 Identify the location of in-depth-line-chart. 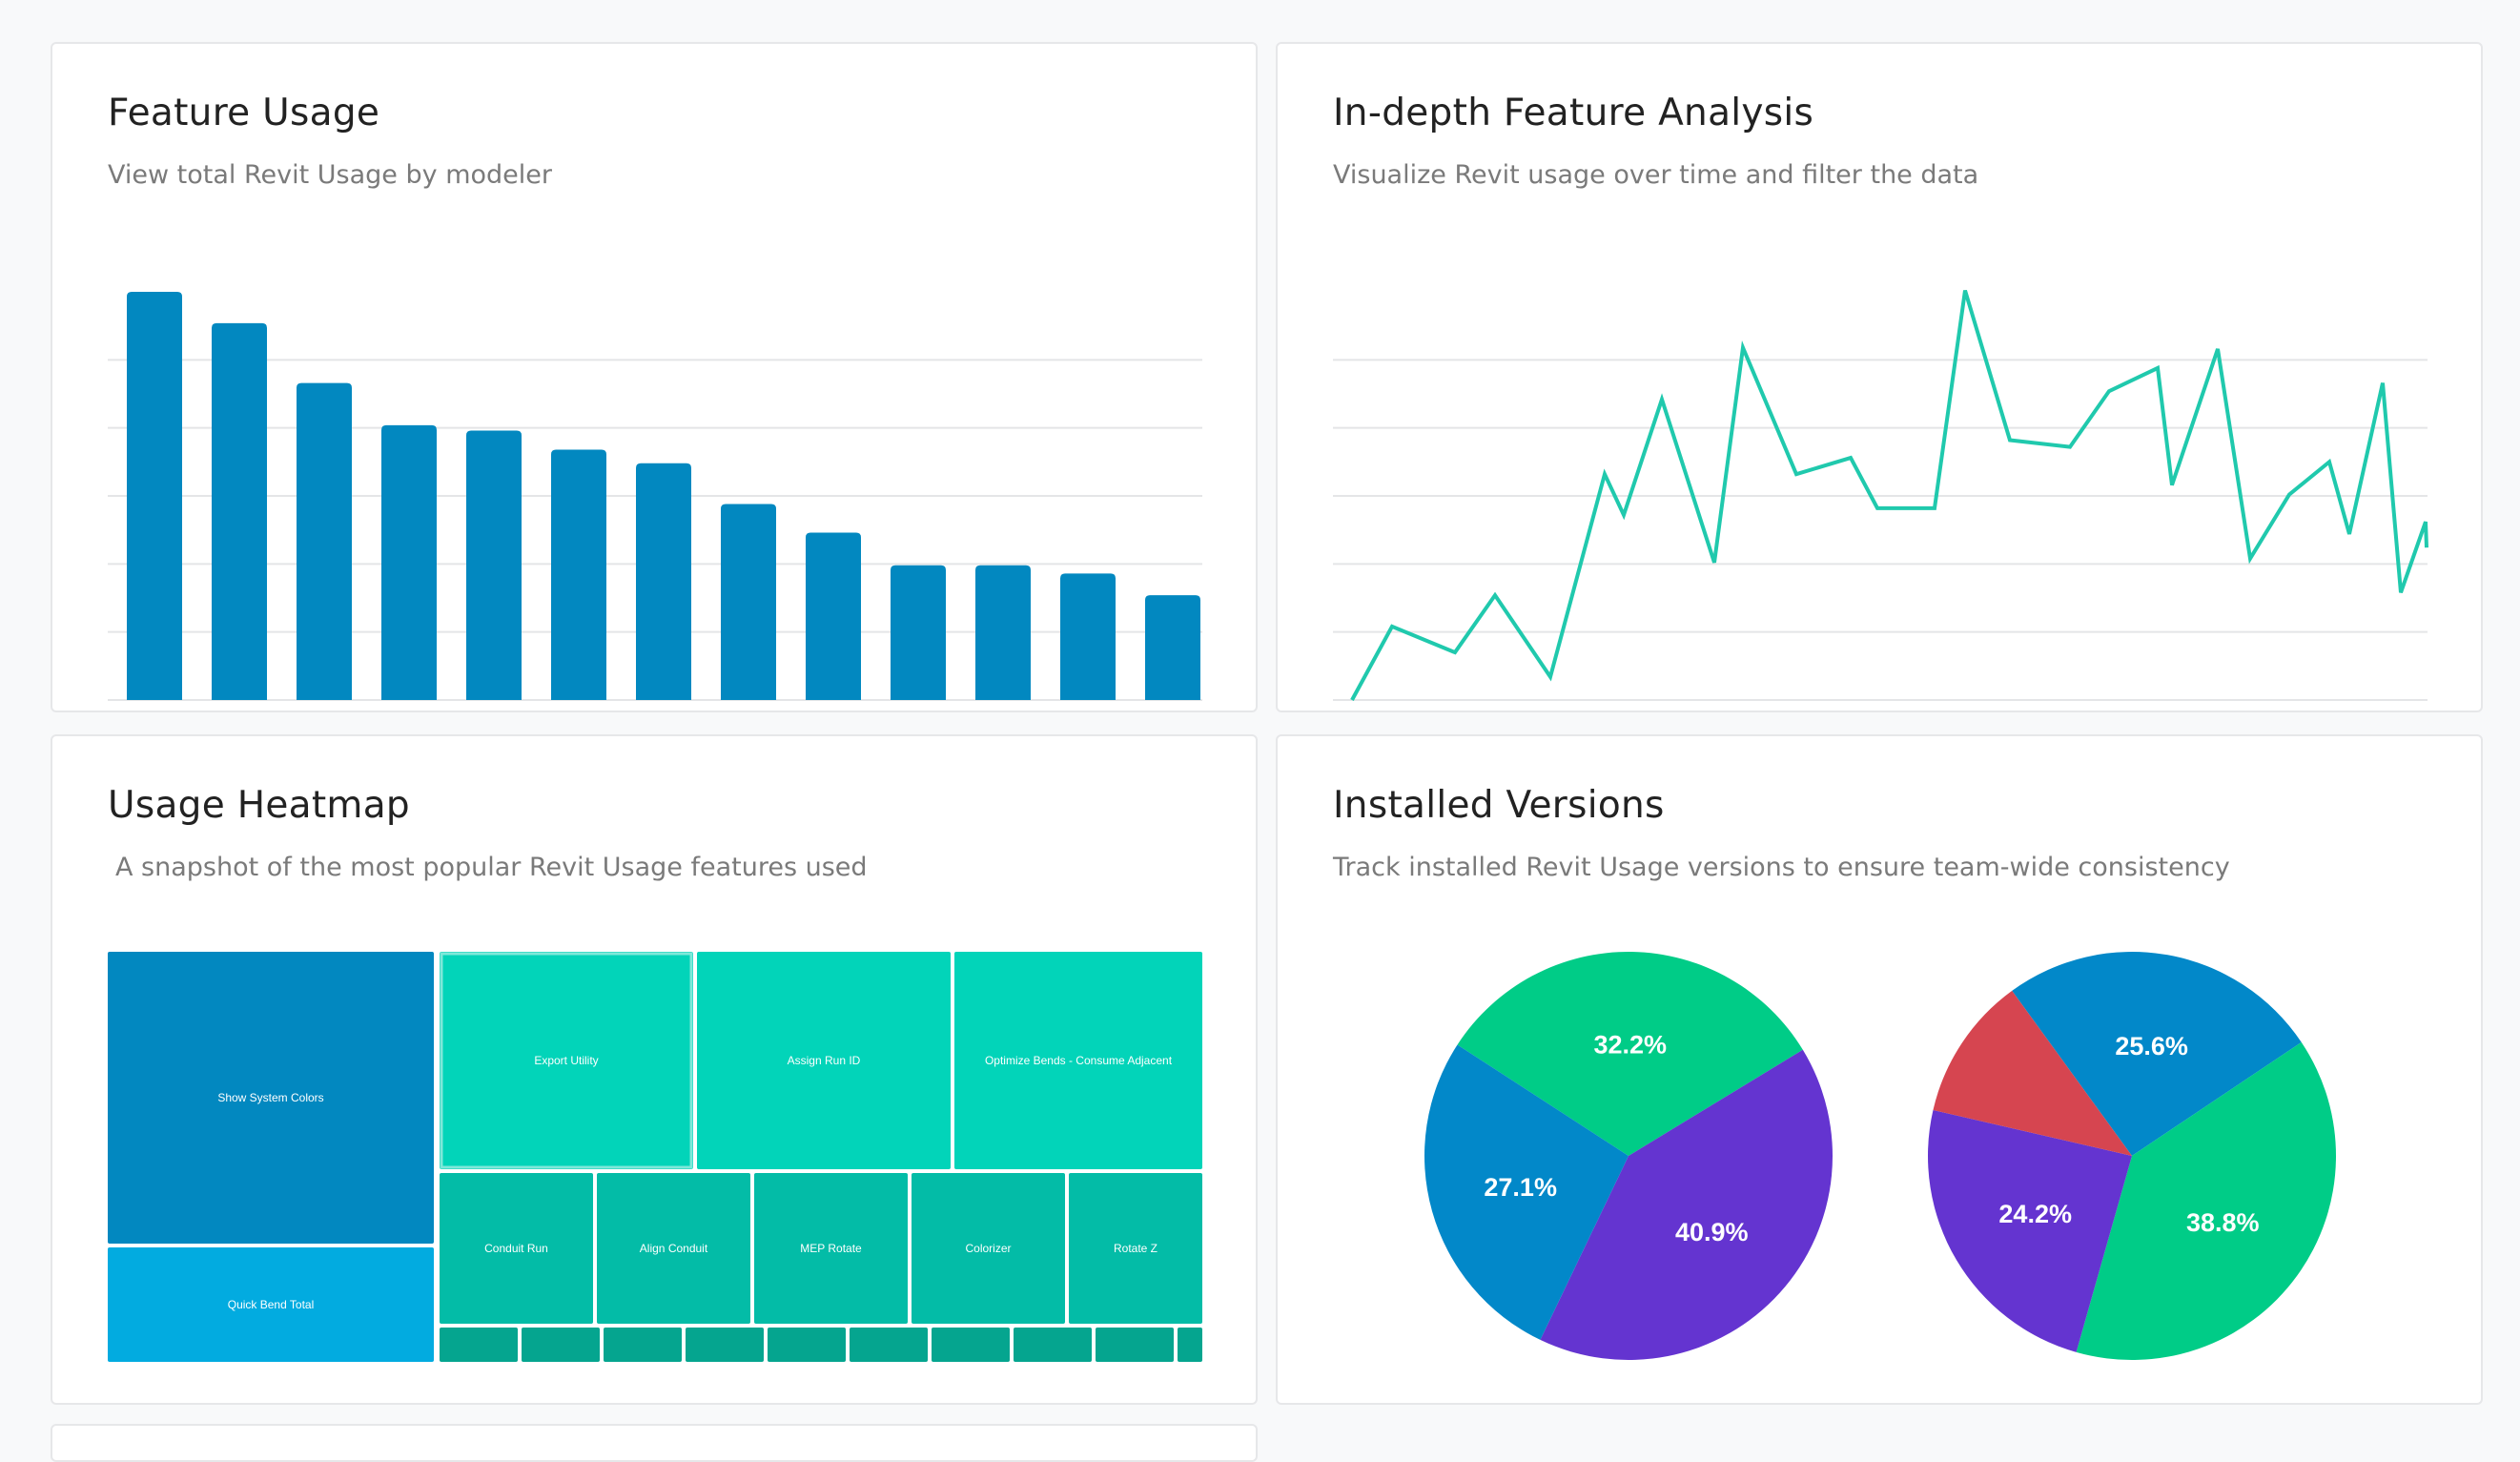
(1880, 495).